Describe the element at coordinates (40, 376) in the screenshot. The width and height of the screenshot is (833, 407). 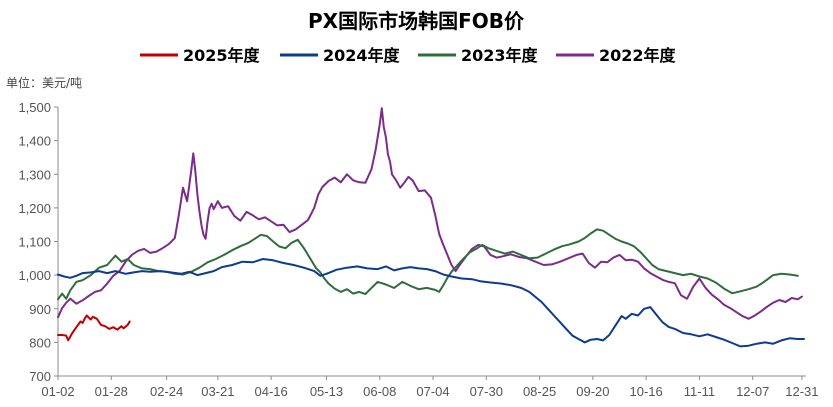
I see `y-tick-label: 700` at that location.